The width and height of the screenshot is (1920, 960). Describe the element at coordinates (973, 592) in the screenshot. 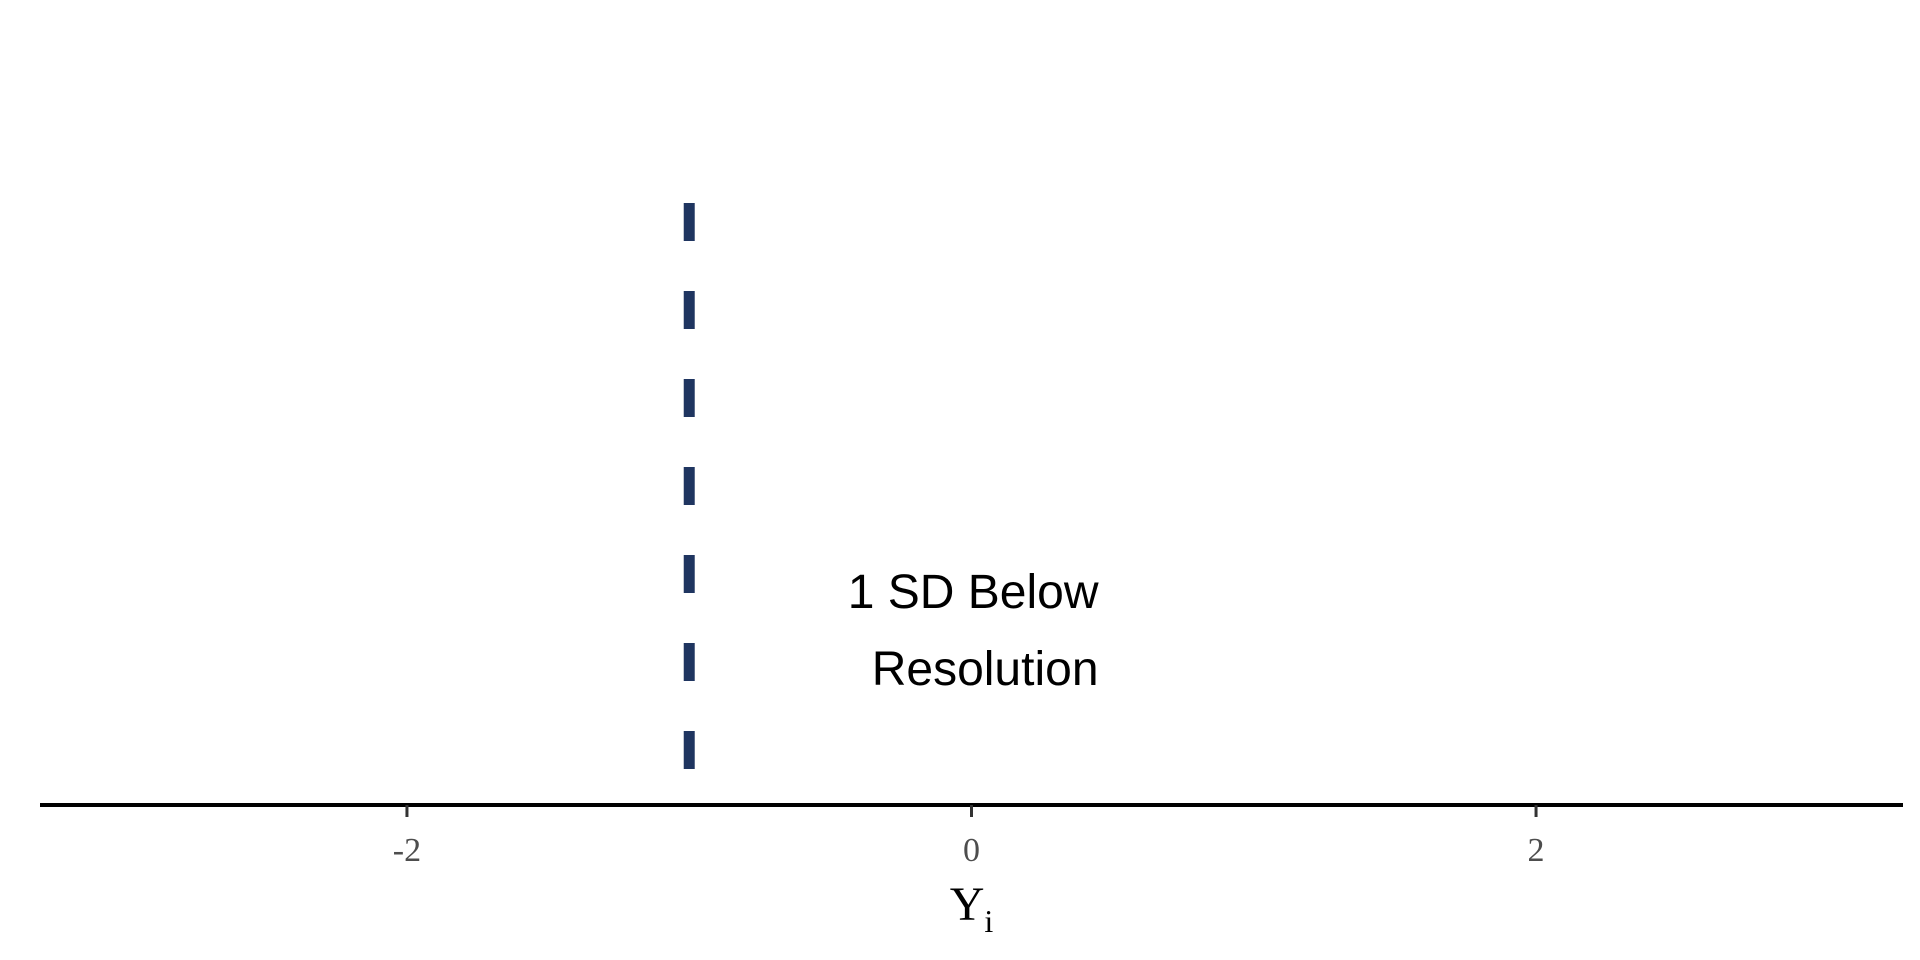

I see `annotation-line: 1 SD Below` at that location.